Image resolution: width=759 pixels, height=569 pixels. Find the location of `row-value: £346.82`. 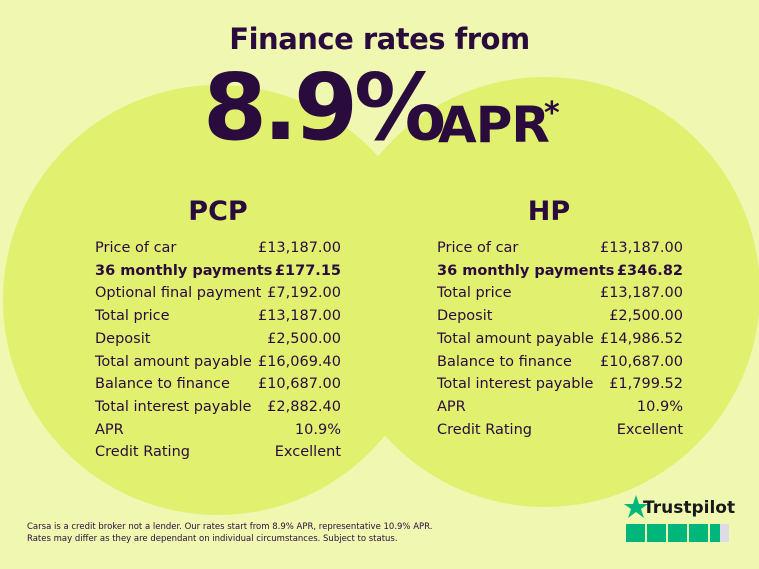

row-value: £346.82 is located at coordinates (649, 270).